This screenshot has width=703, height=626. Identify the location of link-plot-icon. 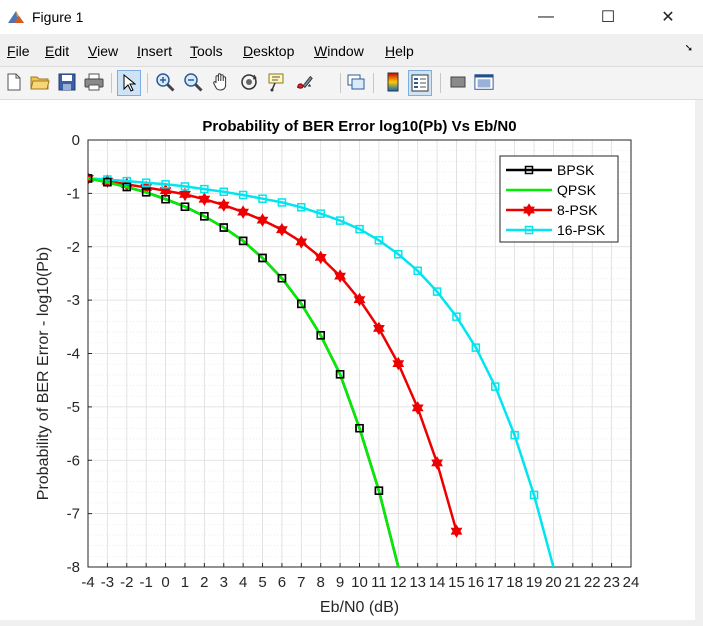
(356, 82).